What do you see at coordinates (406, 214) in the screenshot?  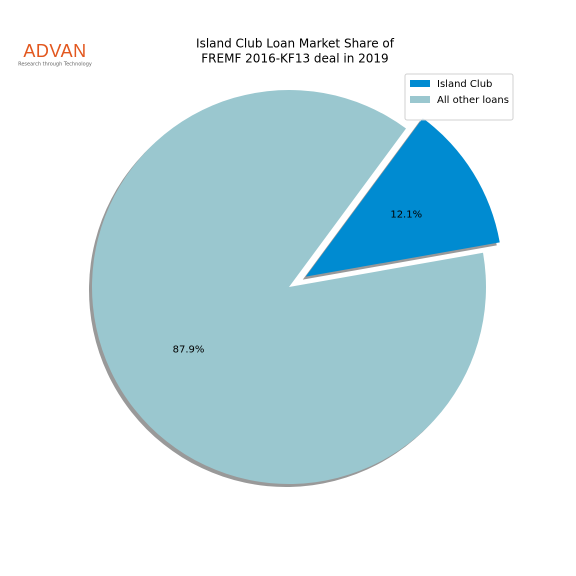 I see `value-label: 12.1%` at bounding box center [406, 214].